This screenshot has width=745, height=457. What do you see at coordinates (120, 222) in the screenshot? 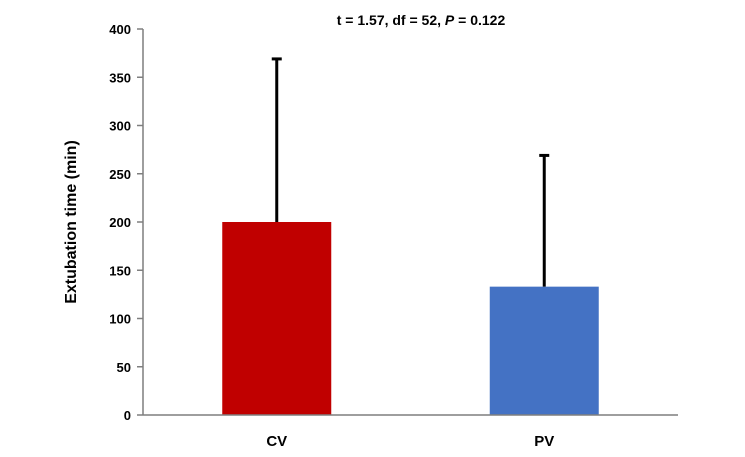
I see `y-tick-label: 200` at bounding box center [120, 222].